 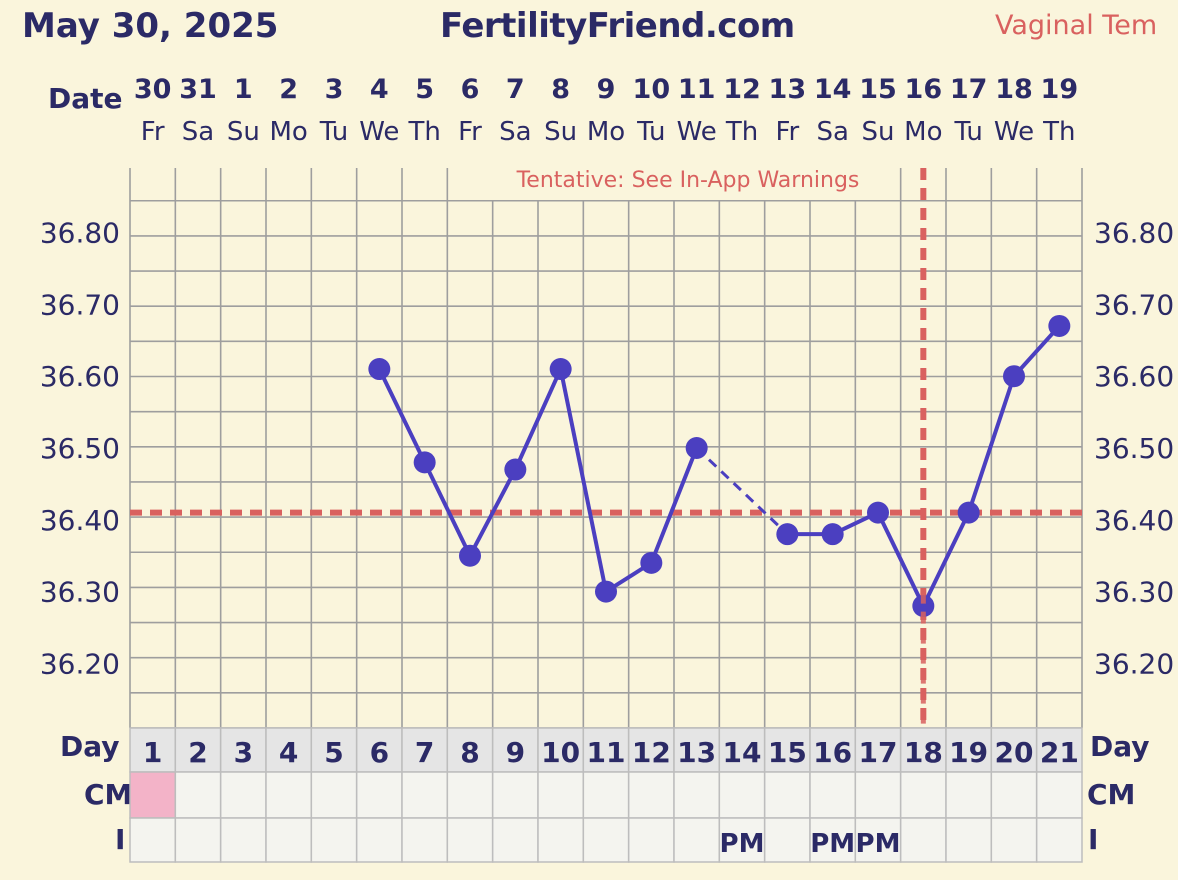 I want to click on weekday-label: Tu, so click(x=333, y=132).